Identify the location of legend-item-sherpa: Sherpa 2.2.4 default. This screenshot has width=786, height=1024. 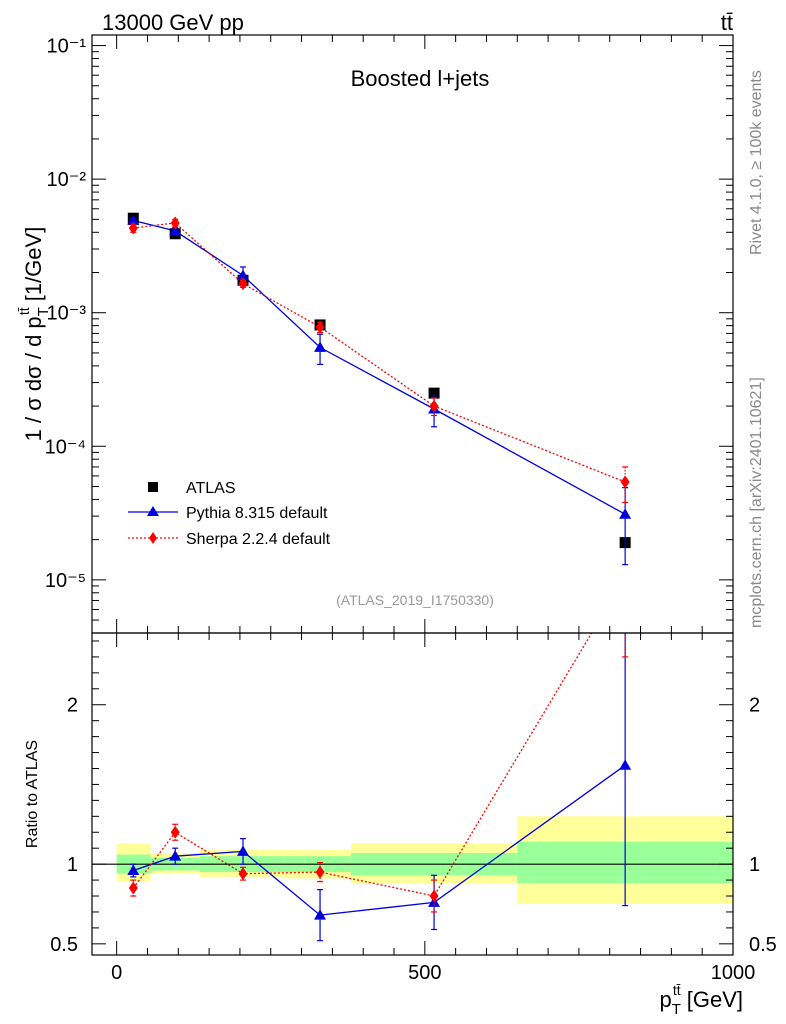
(229, 539).